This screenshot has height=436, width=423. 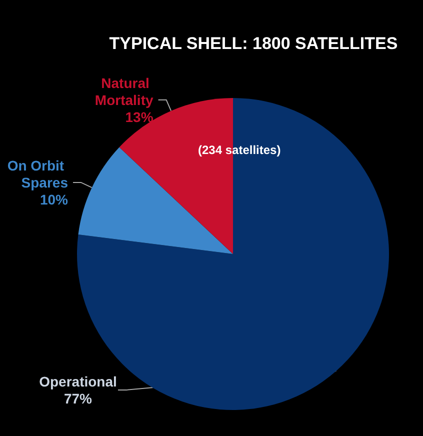 I want to click on data-label: 10%, so click(x=54, y=199).